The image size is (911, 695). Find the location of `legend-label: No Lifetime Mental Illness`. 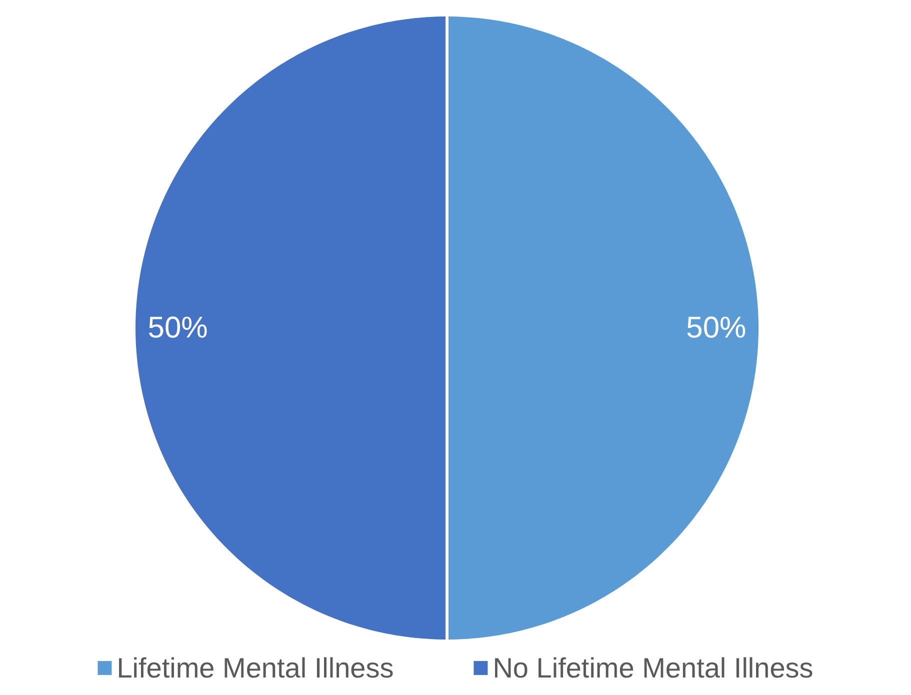

legend-label: No Lifetime Mental Illness is located at coordinates (653, 668).